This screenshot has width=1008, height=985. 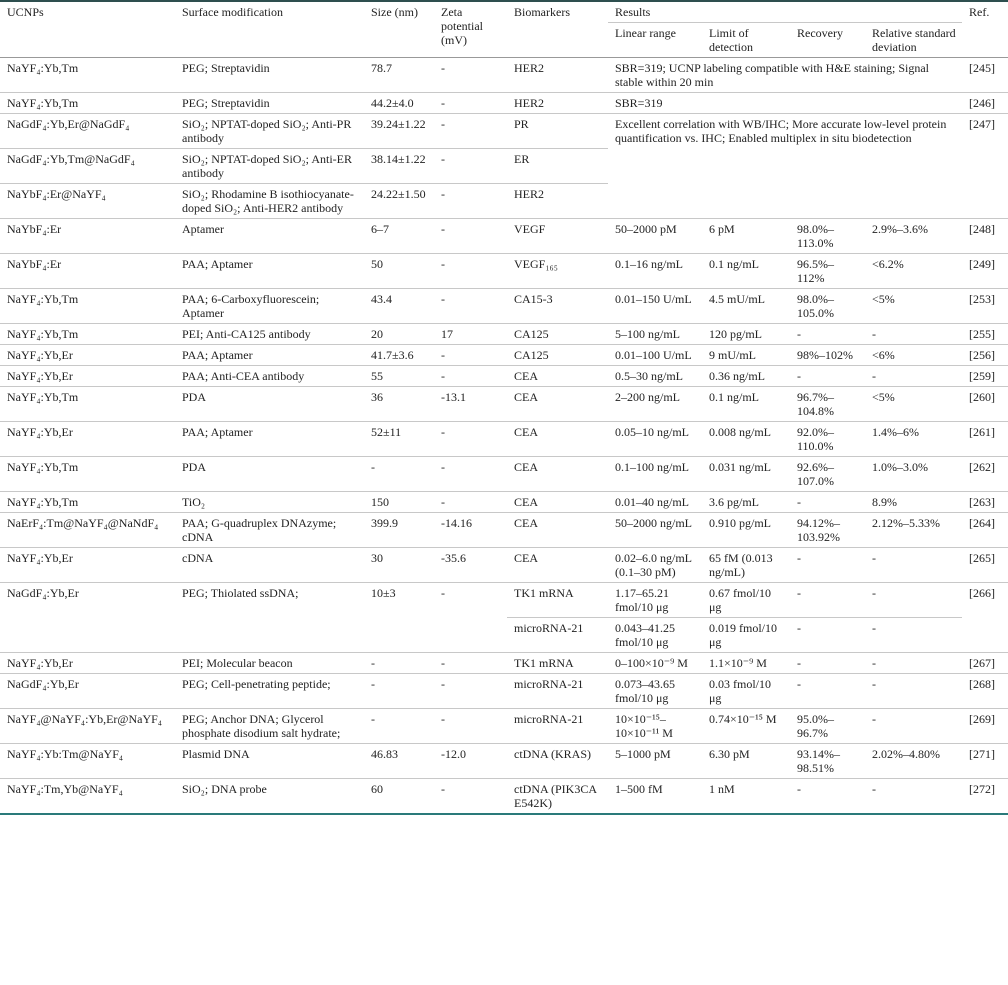 I want to click on table-cell: 10±3, so click(x=399, y=617).